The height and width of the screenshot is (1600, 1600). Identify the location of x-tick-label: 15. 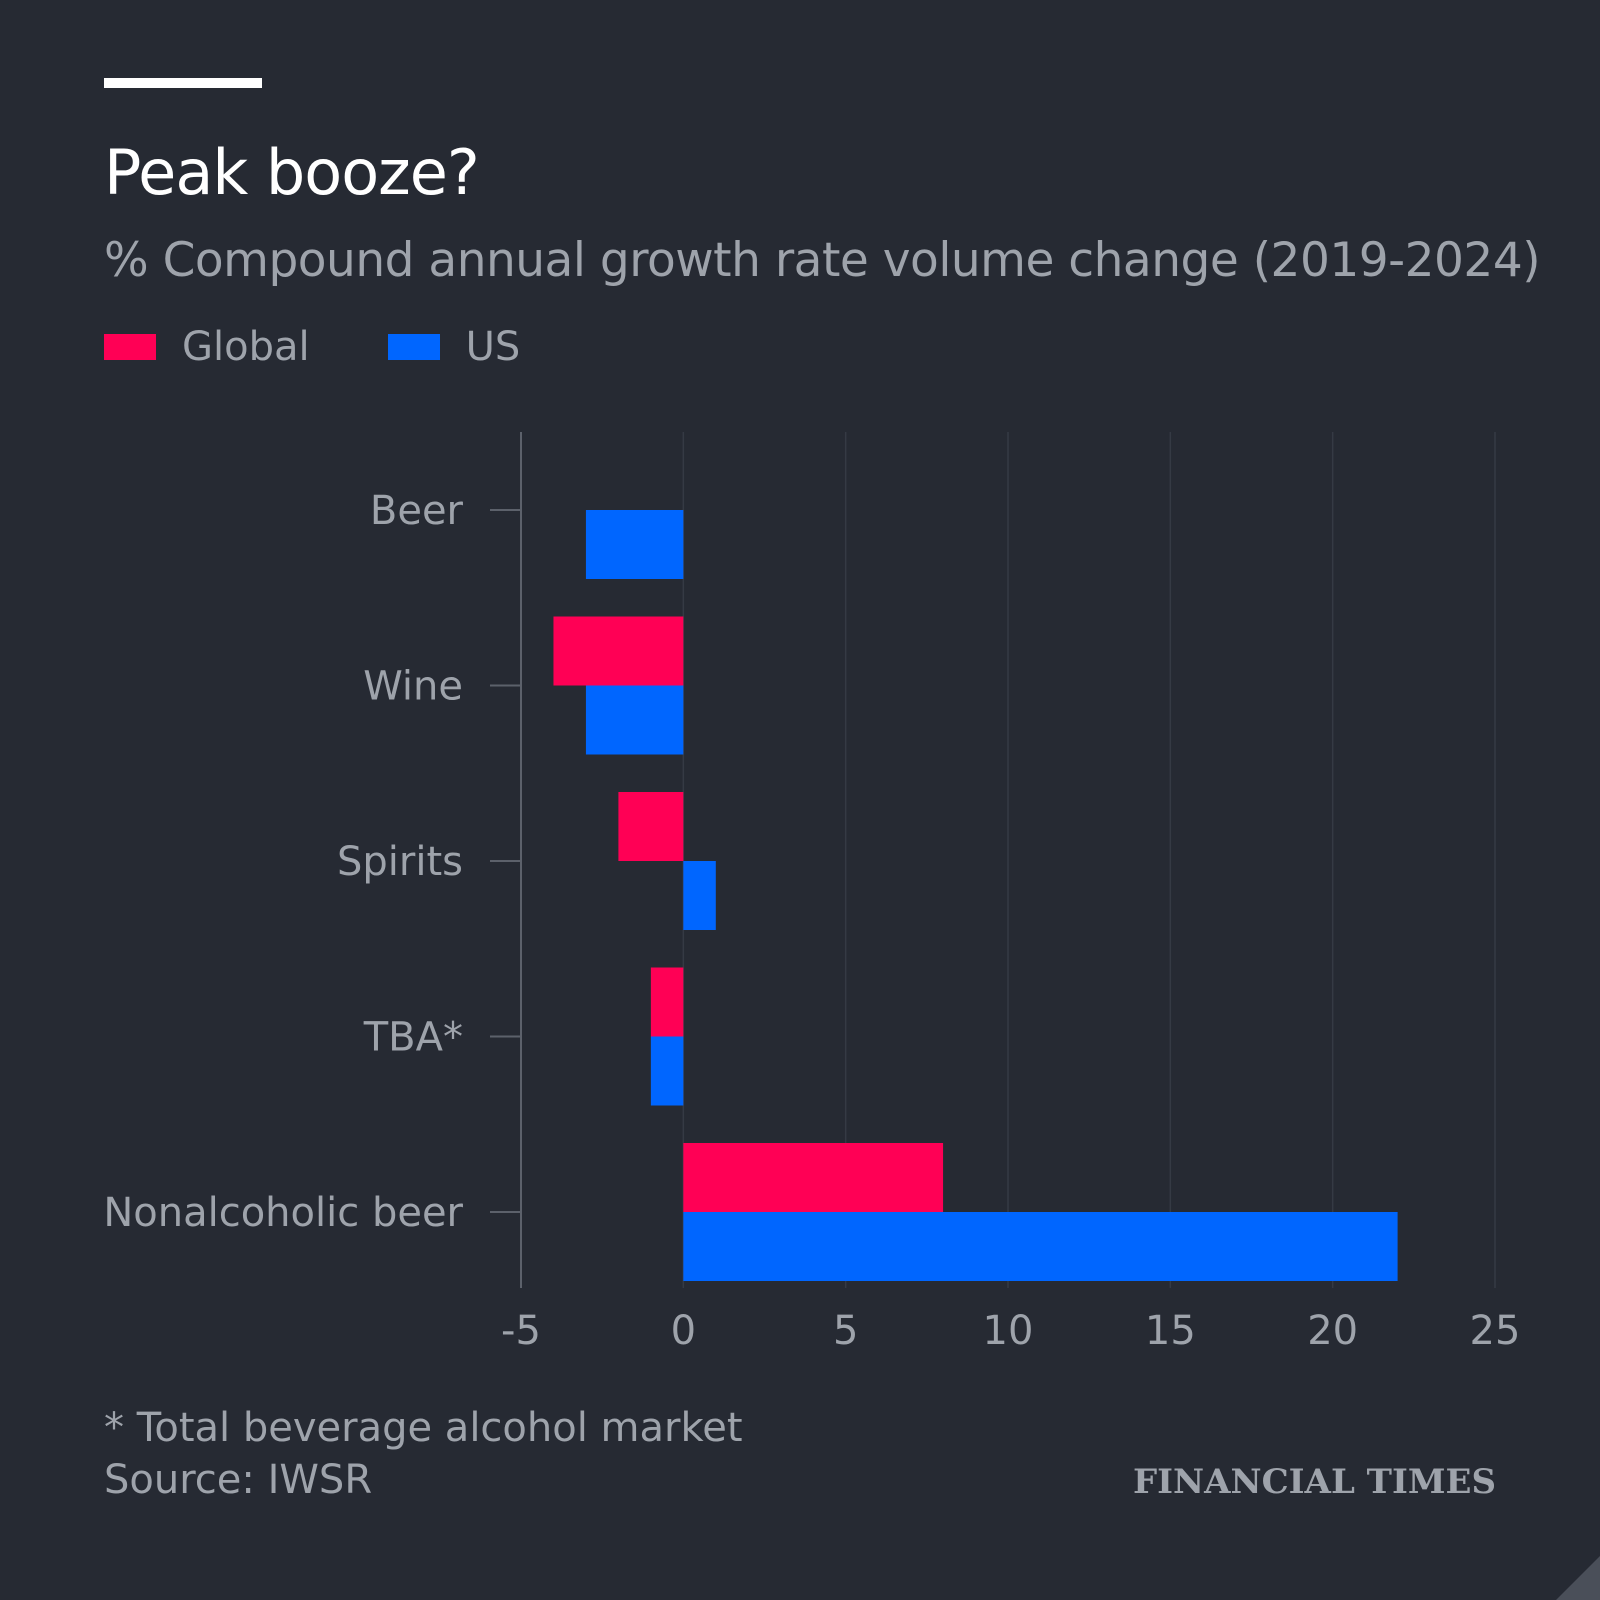
(1170, 1331).